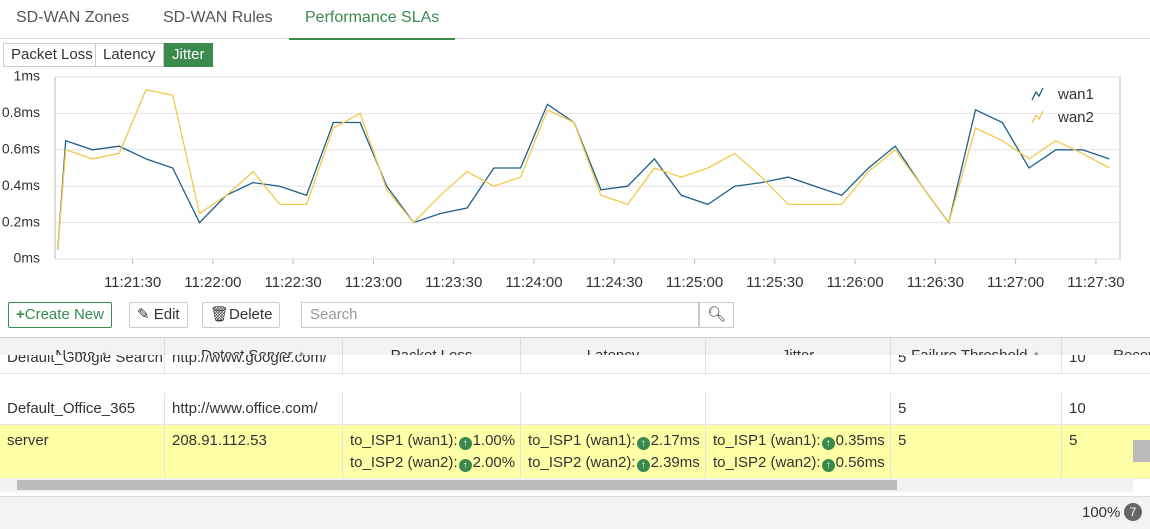 Image resolution: width=1150 pixels, height=529 pixels. Describe the element at coordinates (27, 258) in the screenshot. I see `y-tick-label: 0ms` at that location.